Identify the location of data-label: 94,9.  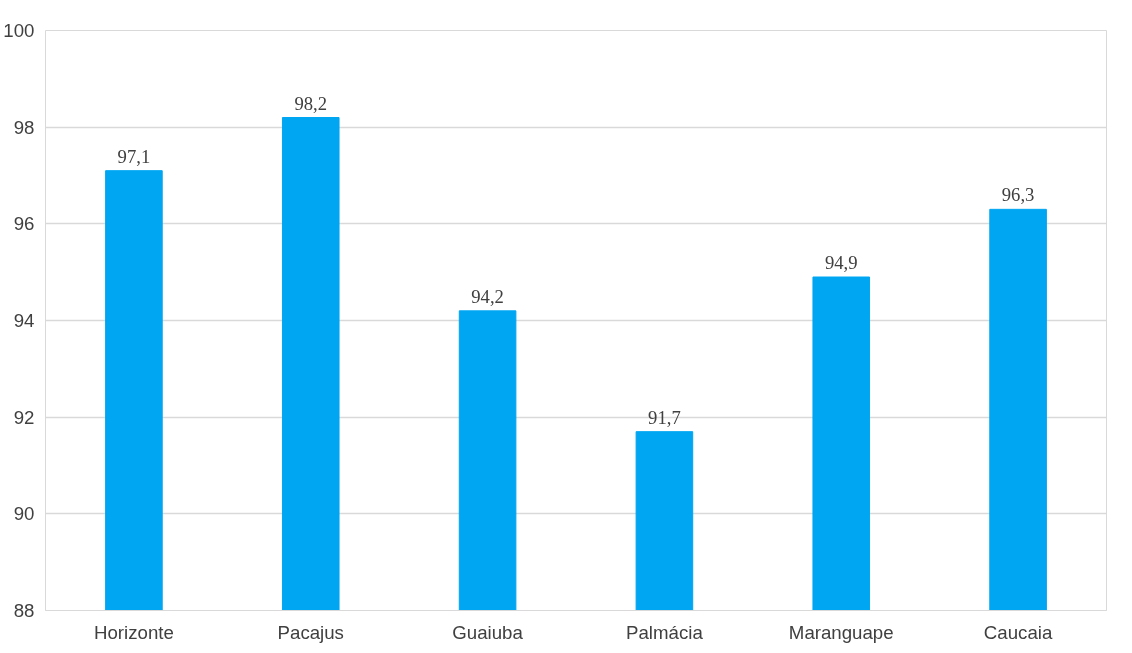
(841, 262).